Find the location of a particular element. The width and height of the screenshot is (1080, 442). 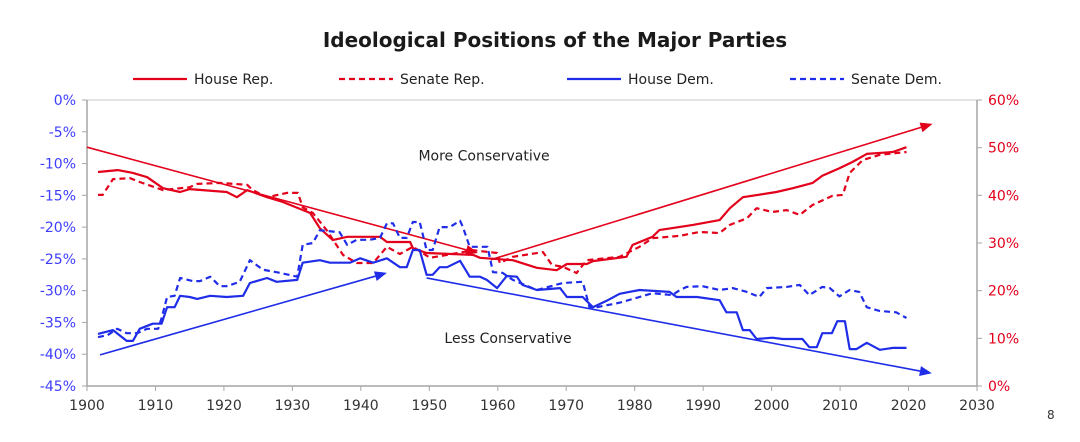

right-tick-label: 60% is located at coordinates (1003, 101).